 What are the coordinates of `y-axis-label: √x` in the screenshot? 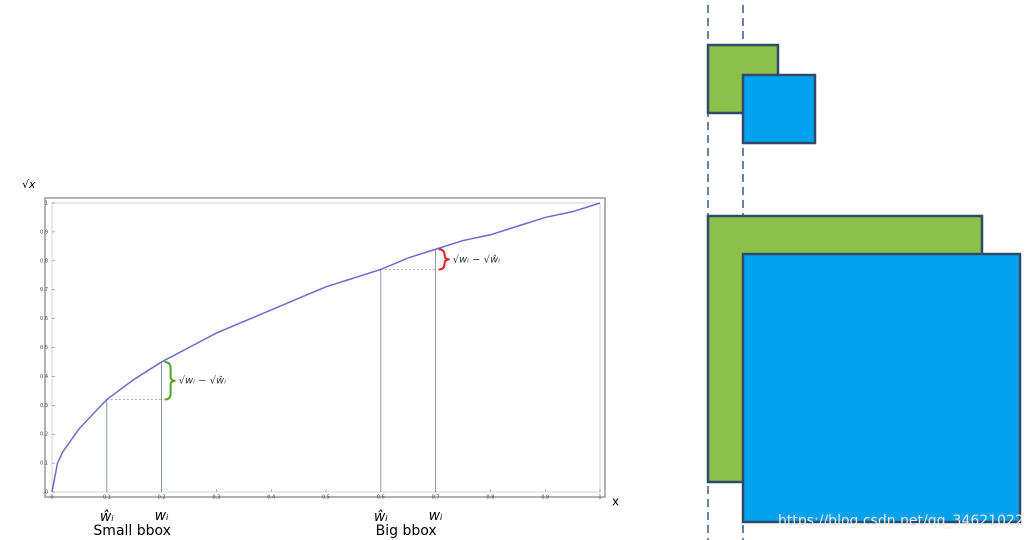 It's located at (29, 184).